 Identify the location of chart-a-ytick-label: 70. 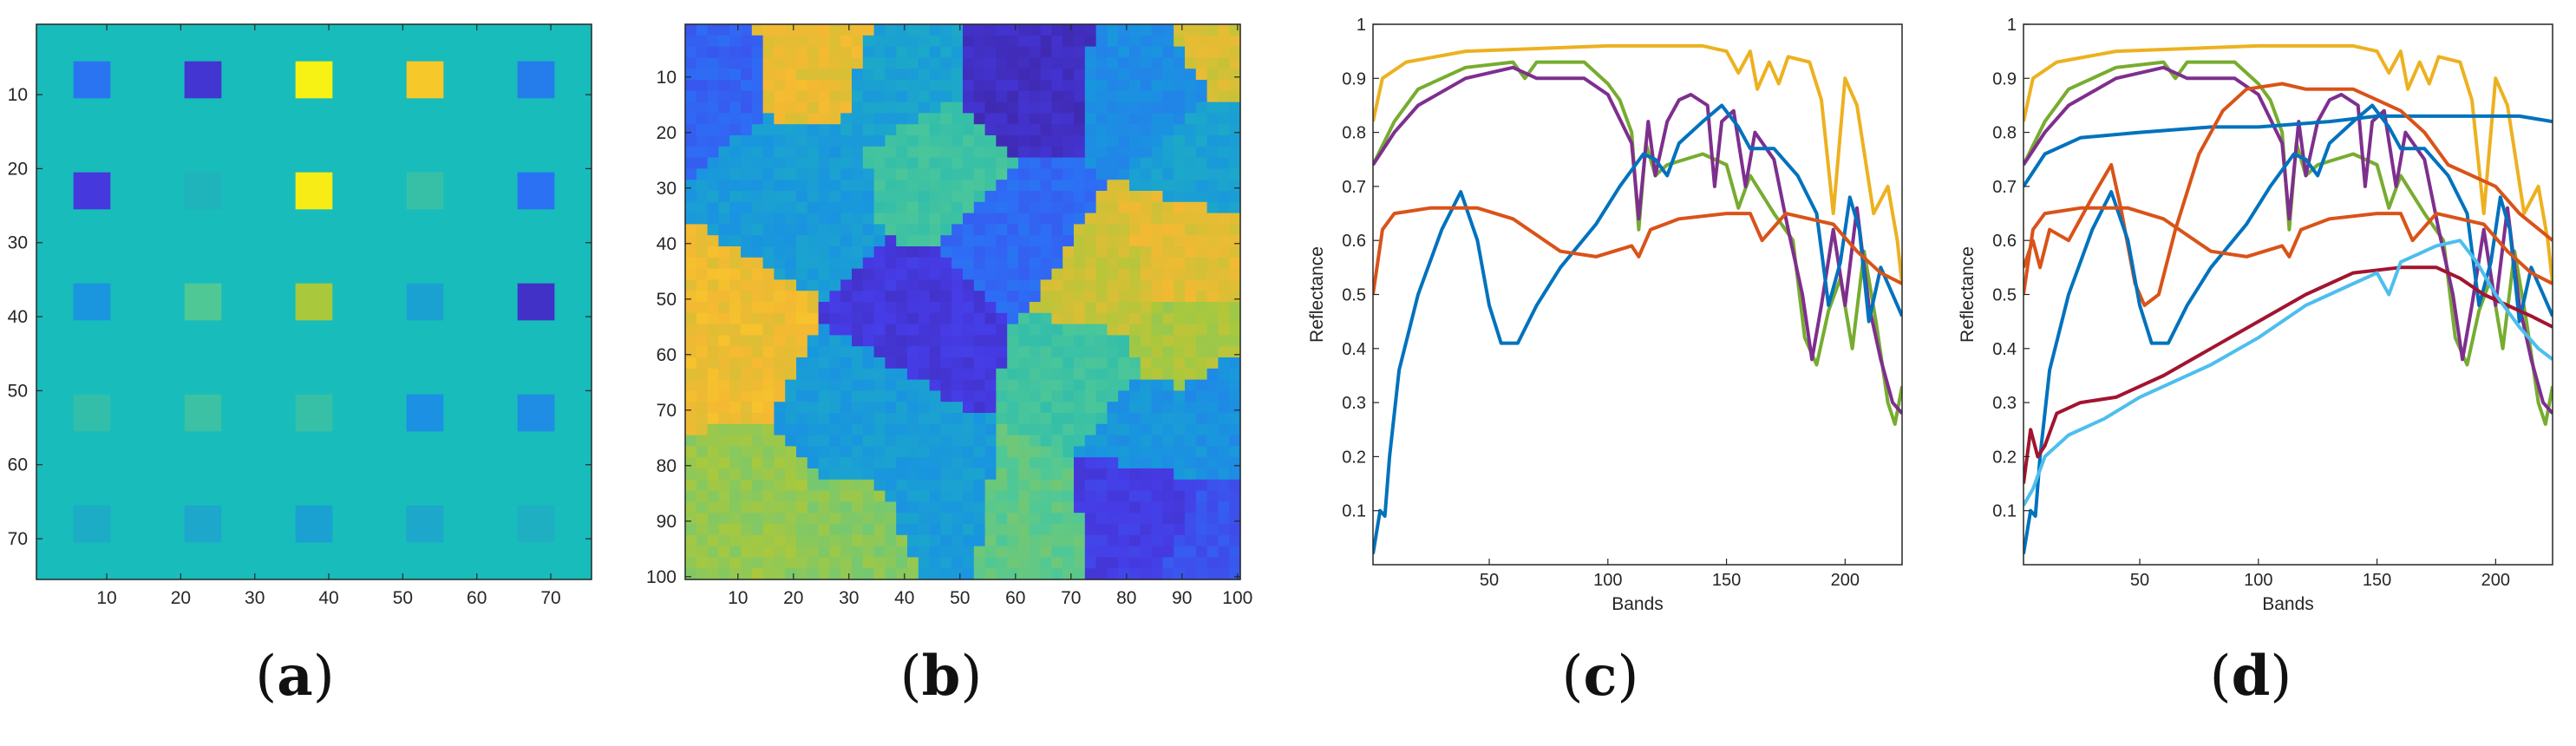
(18, 539).